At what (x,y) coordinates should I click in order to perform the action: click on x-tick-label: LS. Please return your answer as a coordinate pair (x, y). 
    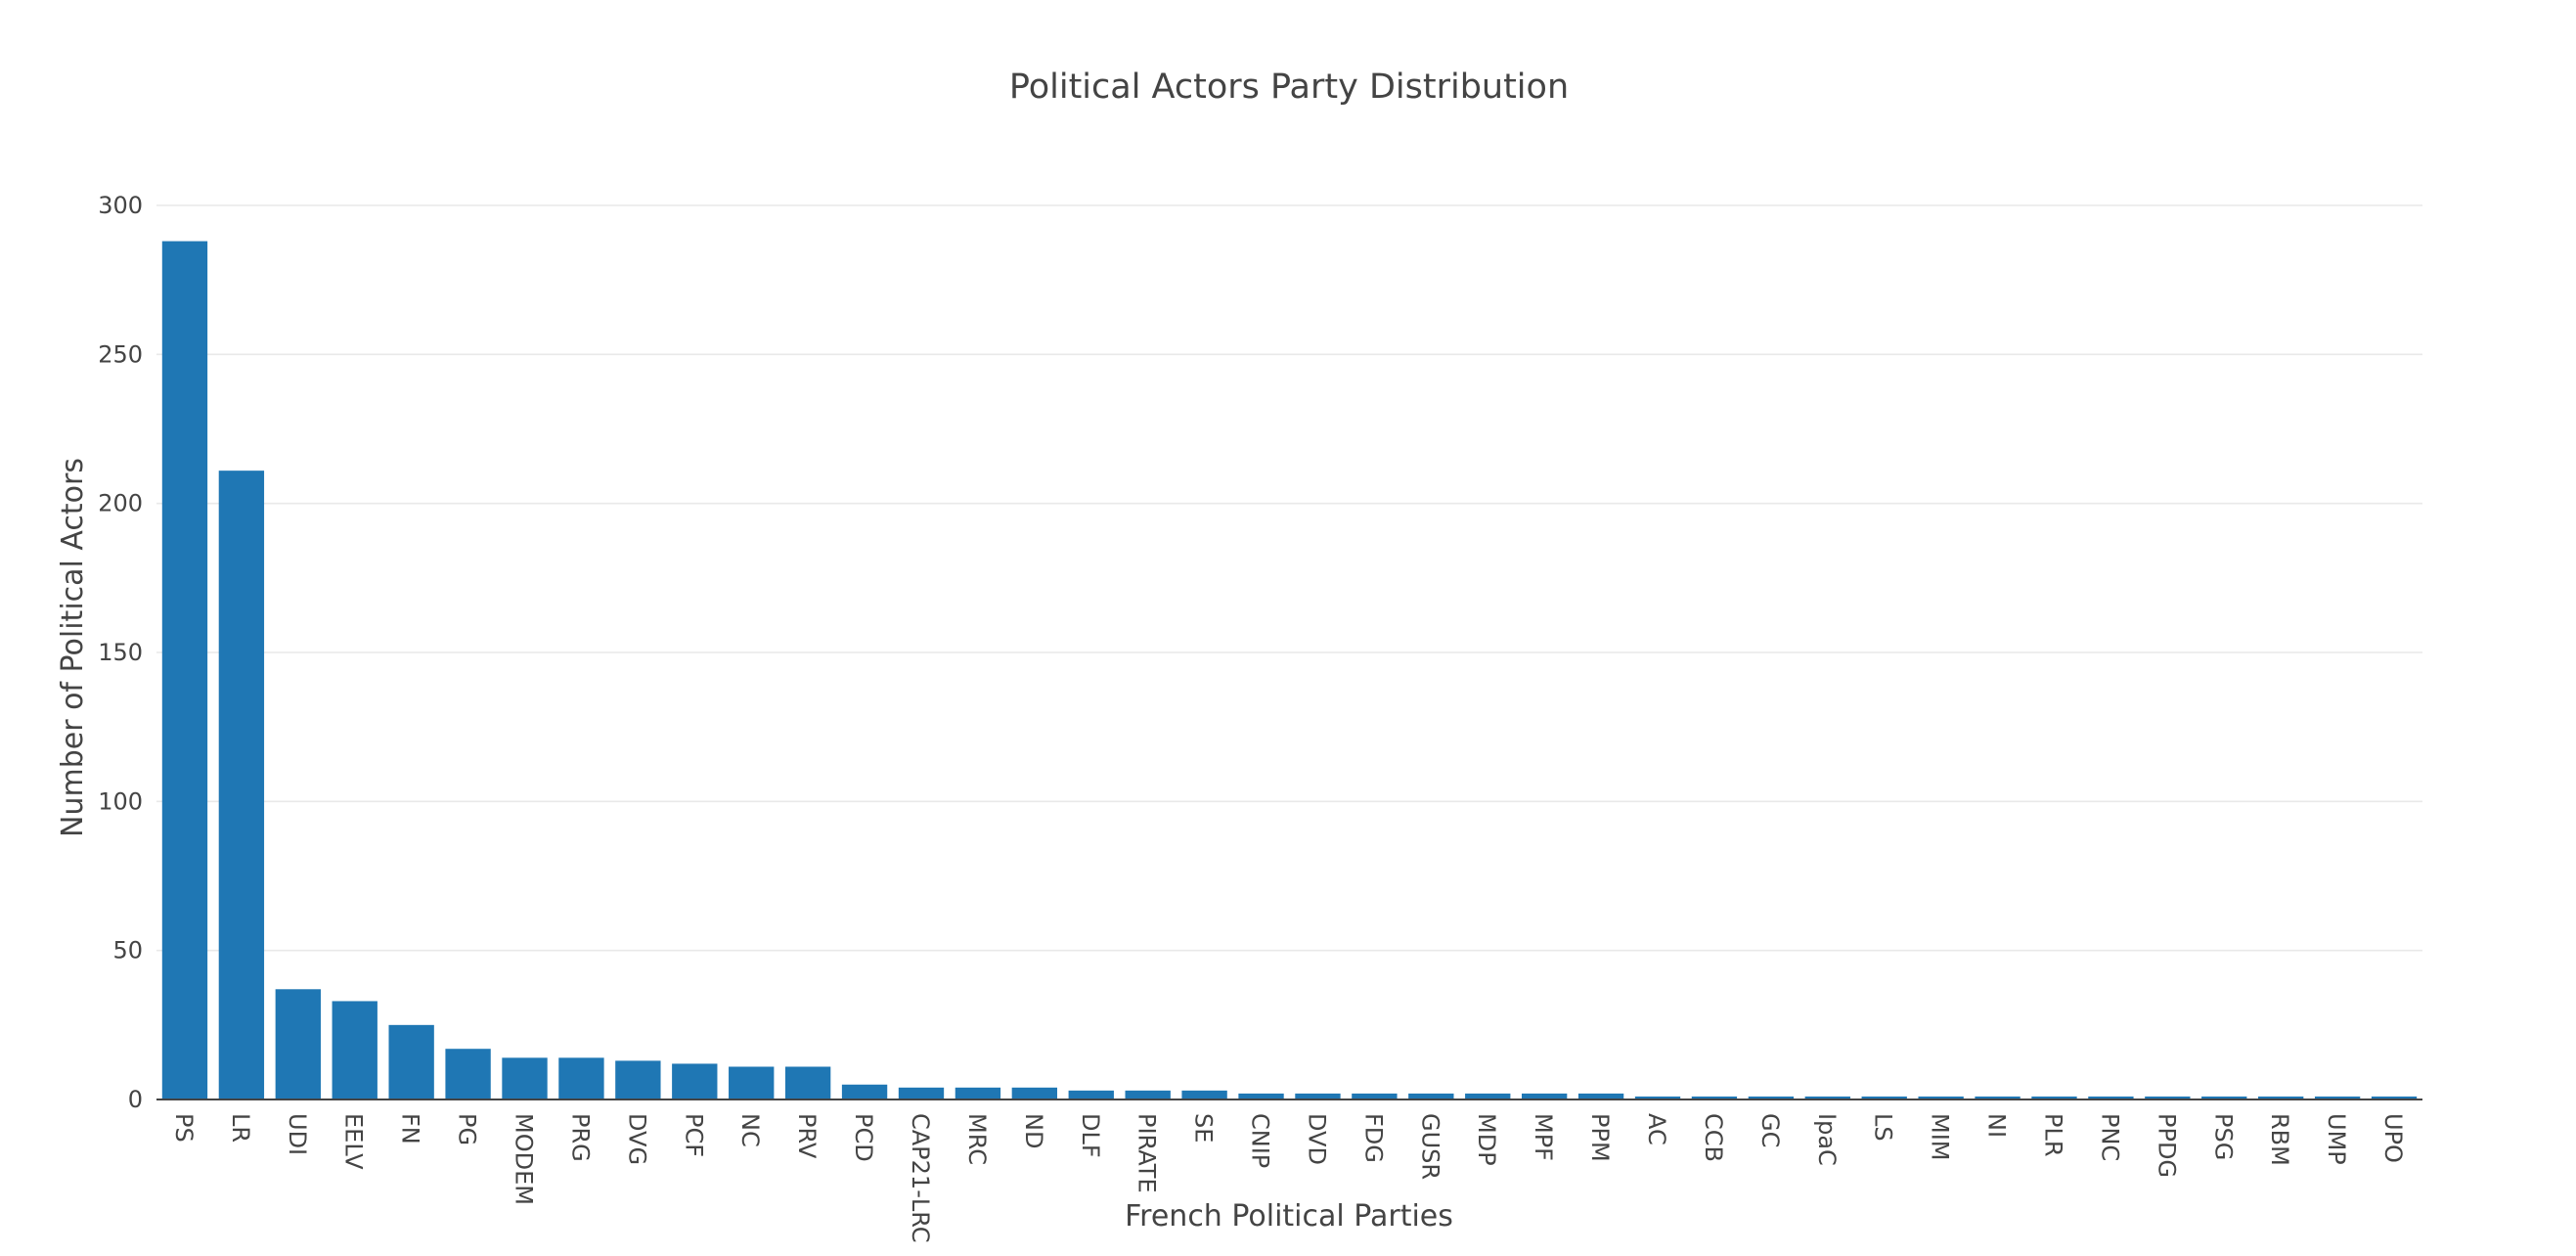
    Looking at the image, I should click on (1884, 1127).